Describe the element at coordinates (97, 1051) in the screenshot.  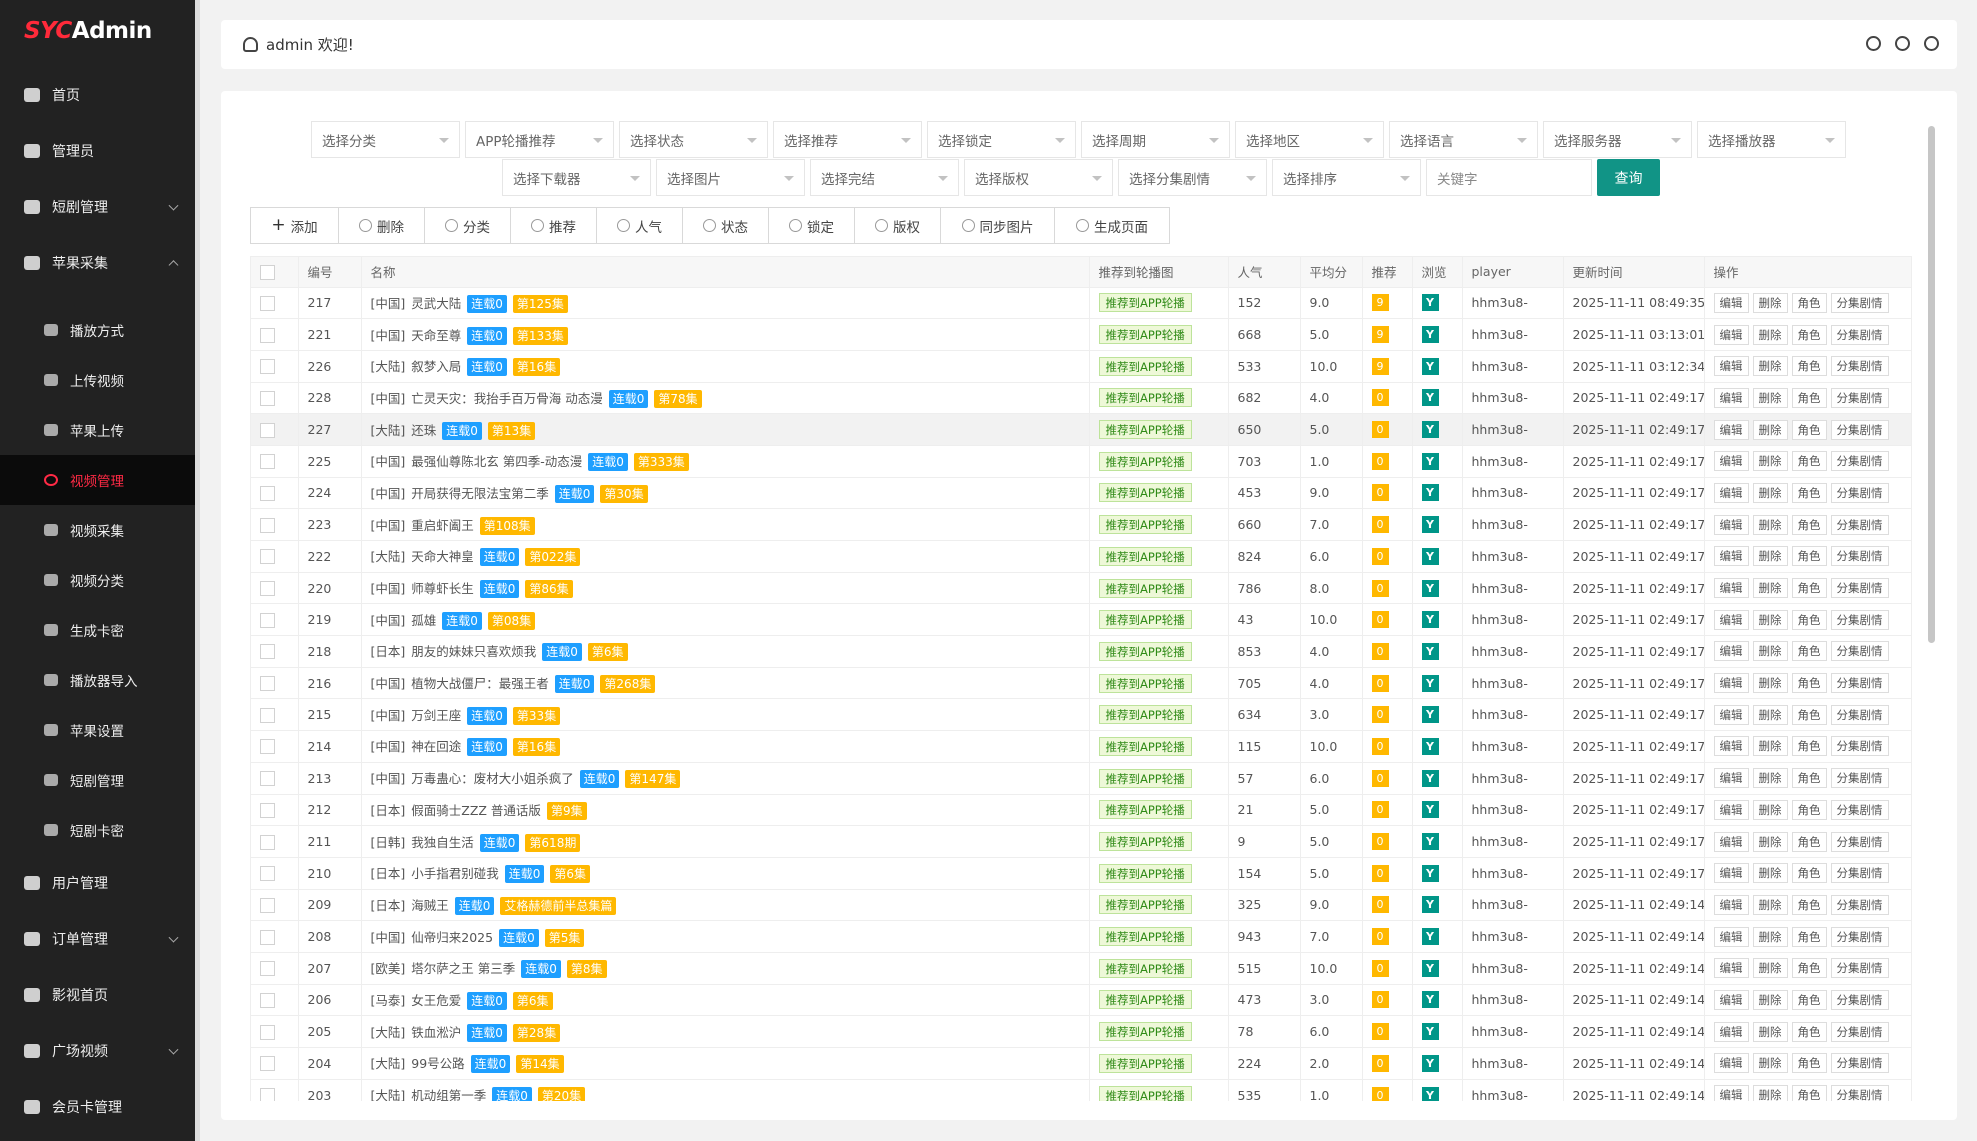
I see `menu-item: 广场视频` at that location.